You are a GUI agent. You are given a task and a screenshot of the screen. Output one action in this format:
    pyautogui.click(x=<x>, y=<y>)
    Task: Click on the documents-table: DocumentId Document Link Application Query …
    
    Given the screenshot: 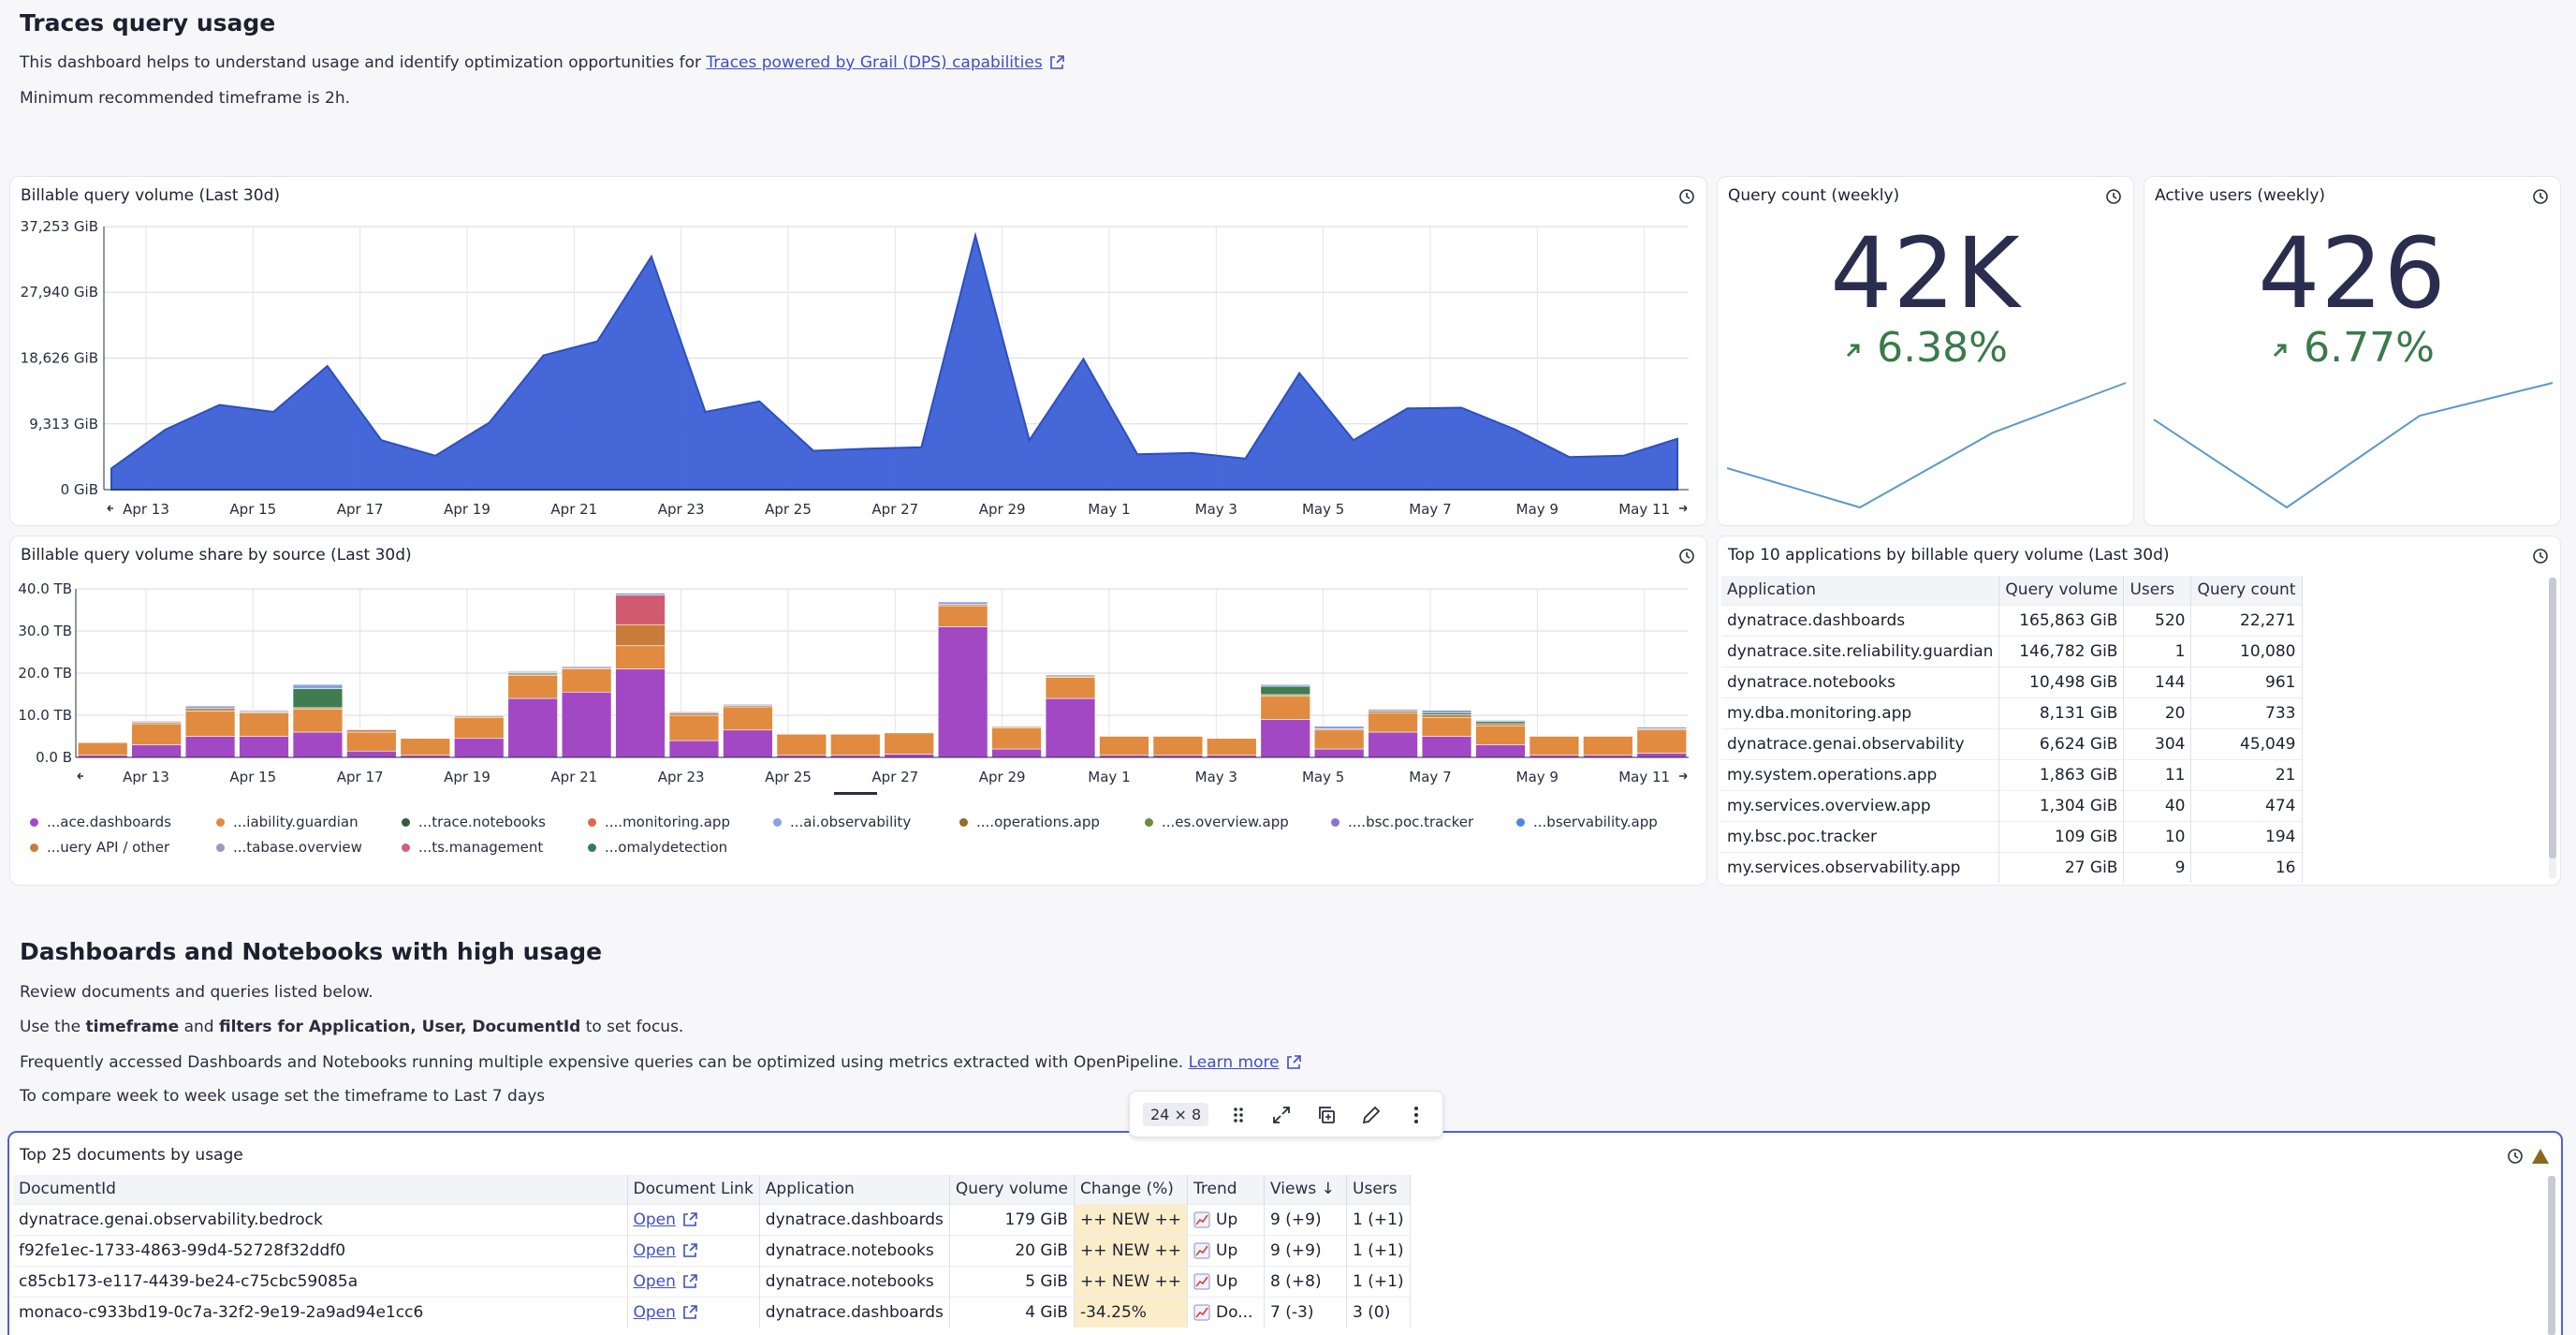 What is the action you would take?
    pyautogui.click(x=712, y=1251)
    